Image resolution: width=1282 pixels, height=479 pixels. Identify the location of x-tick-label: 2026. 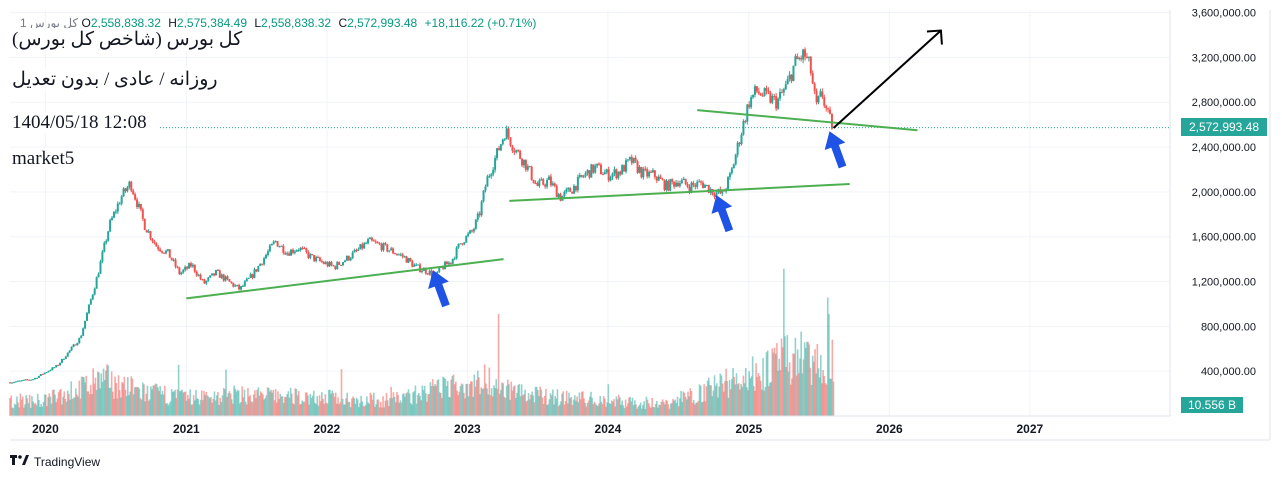
(889, 429).